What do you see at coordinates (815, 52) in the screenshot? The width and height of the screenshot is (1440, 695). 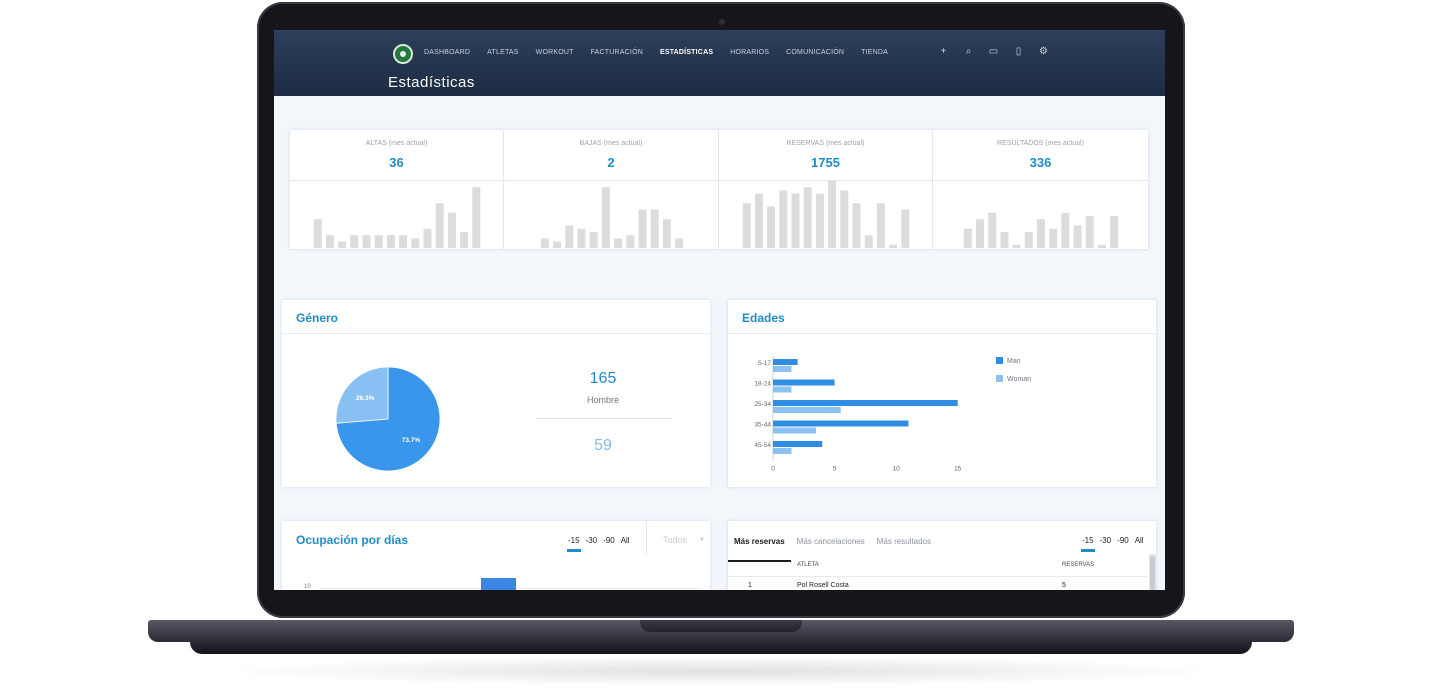 I see `nav-item-6: COMUNICACIÓN` at bounding box center [815, 52].